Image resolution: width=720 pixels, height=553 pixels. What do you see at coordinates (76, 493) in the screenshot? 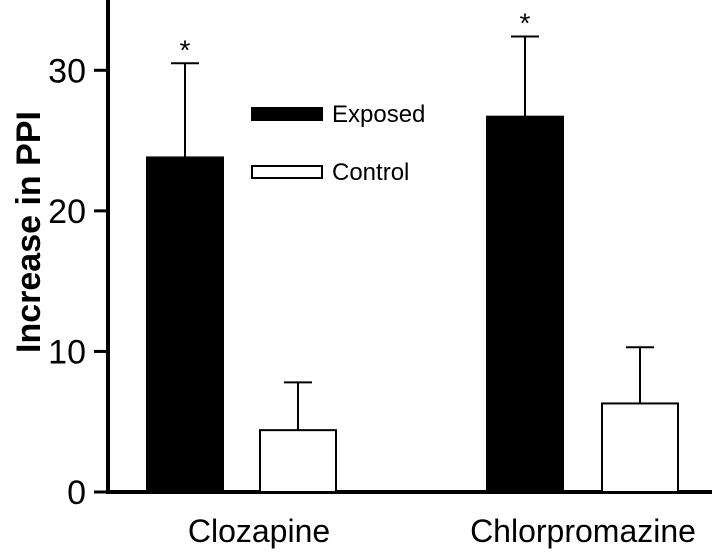
I see `y-tick-label: 0` at bounding box center [76, 493].